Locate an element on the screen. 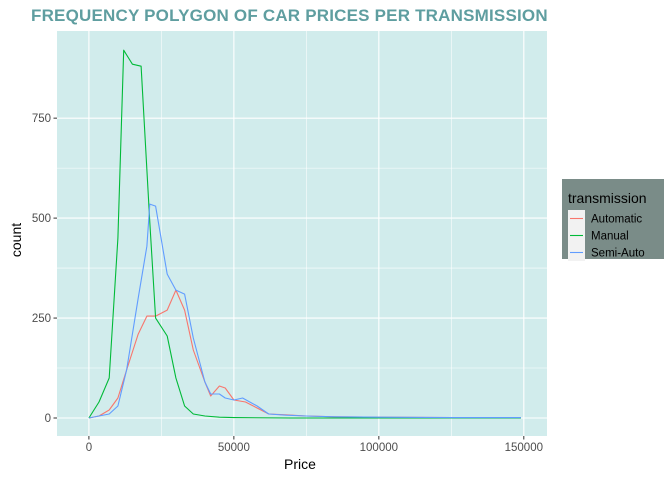 This screenshot has height=480, width=672. x-tick-label: 150000 is located at coordinates (524, 448).